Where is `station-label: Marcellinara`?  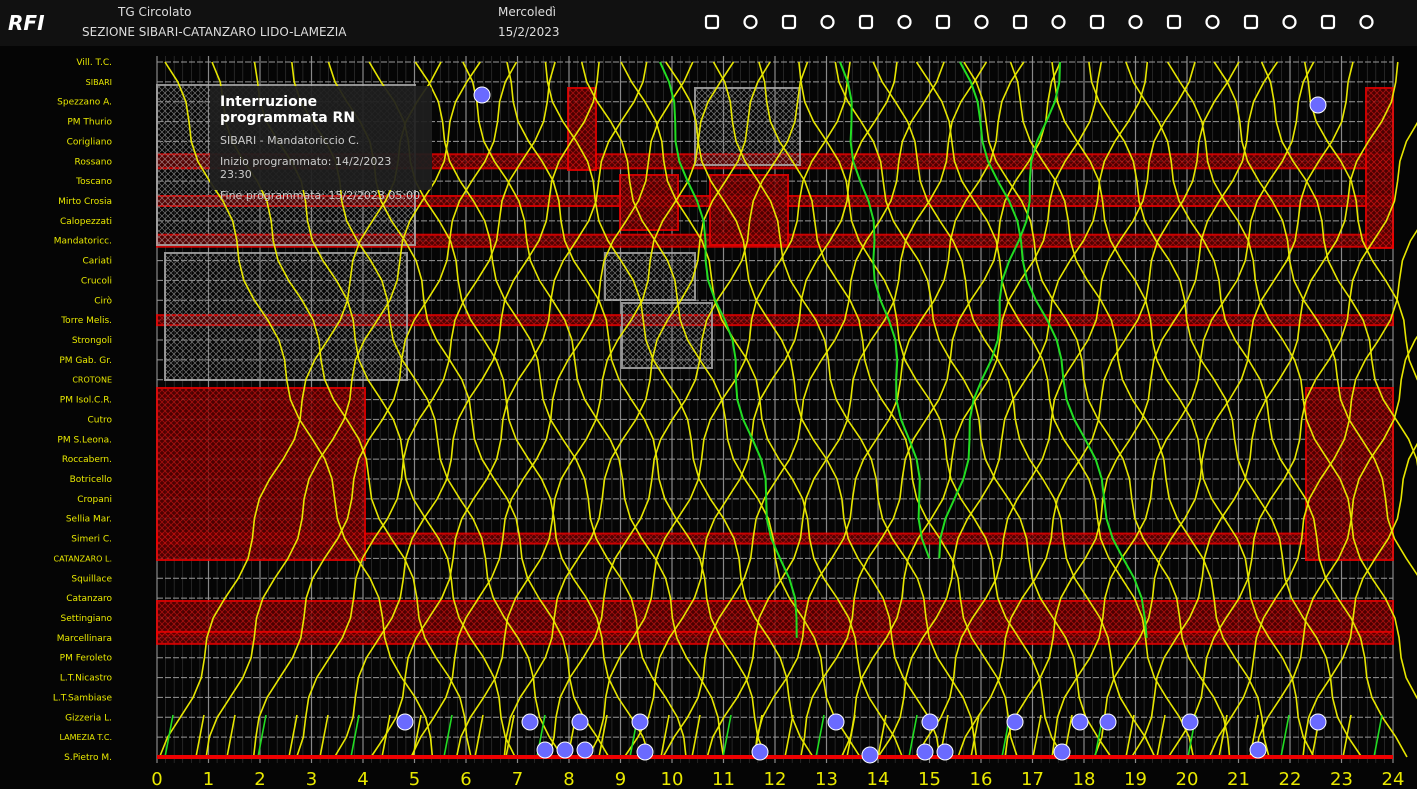 station-label: Marcellinara is located at coordinates (84, 639).